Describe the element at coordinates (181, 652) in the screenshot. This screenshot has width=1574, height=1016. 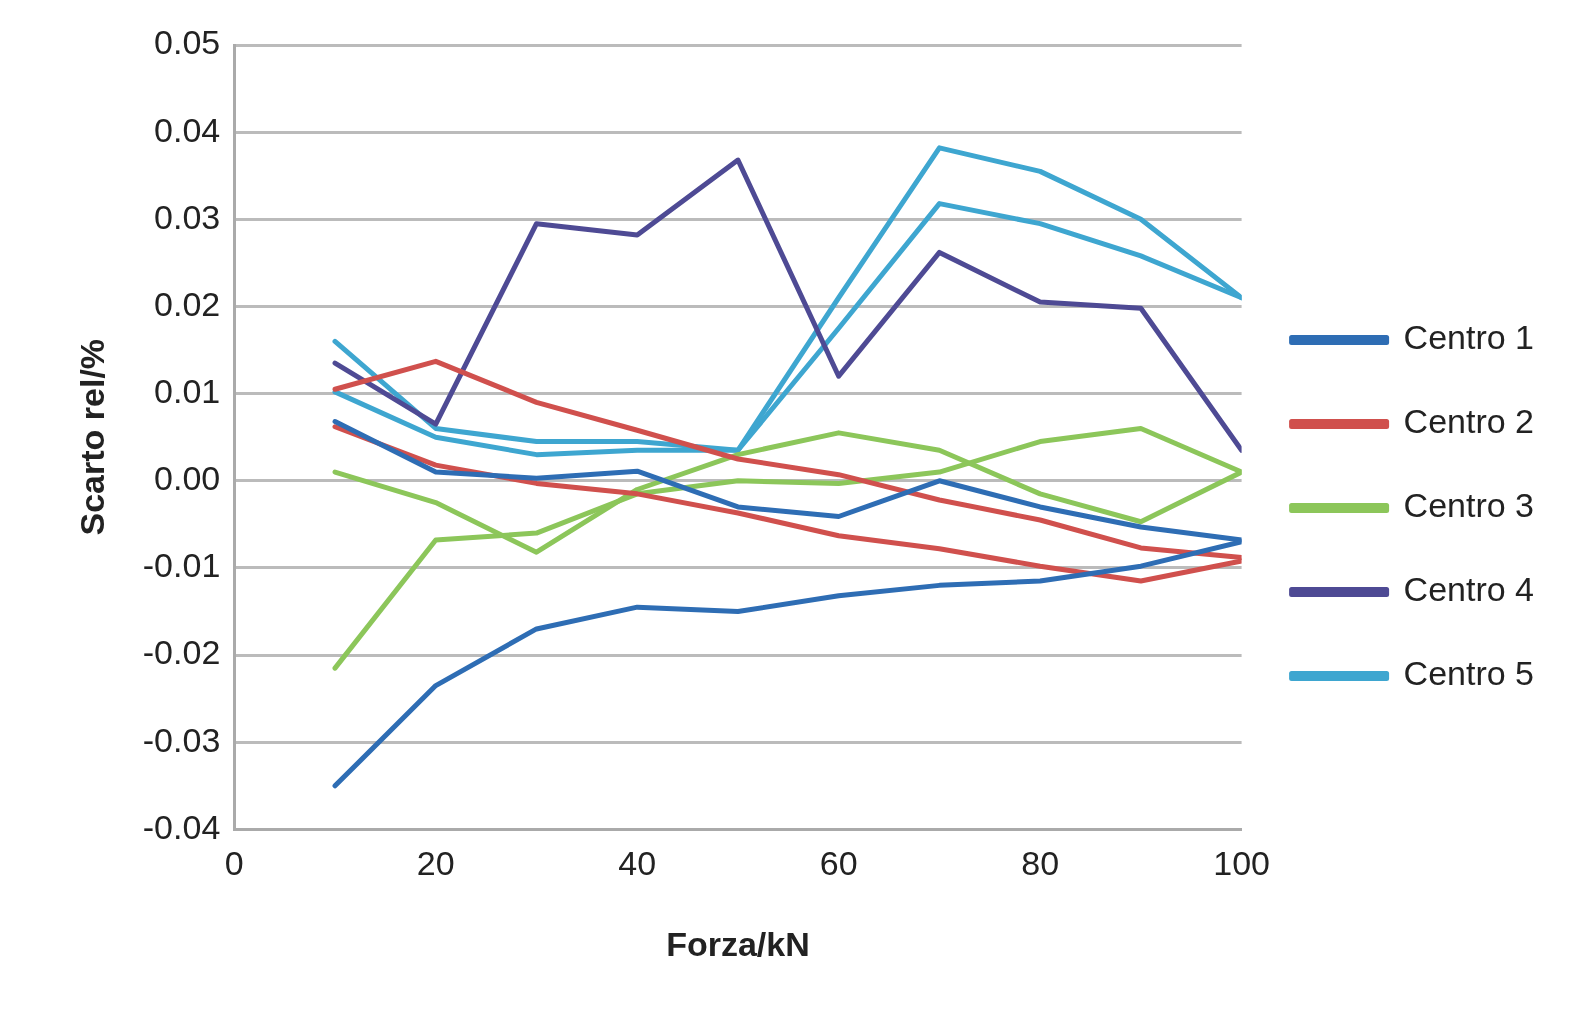
I see `y-tick-label: -0.02` at that location.